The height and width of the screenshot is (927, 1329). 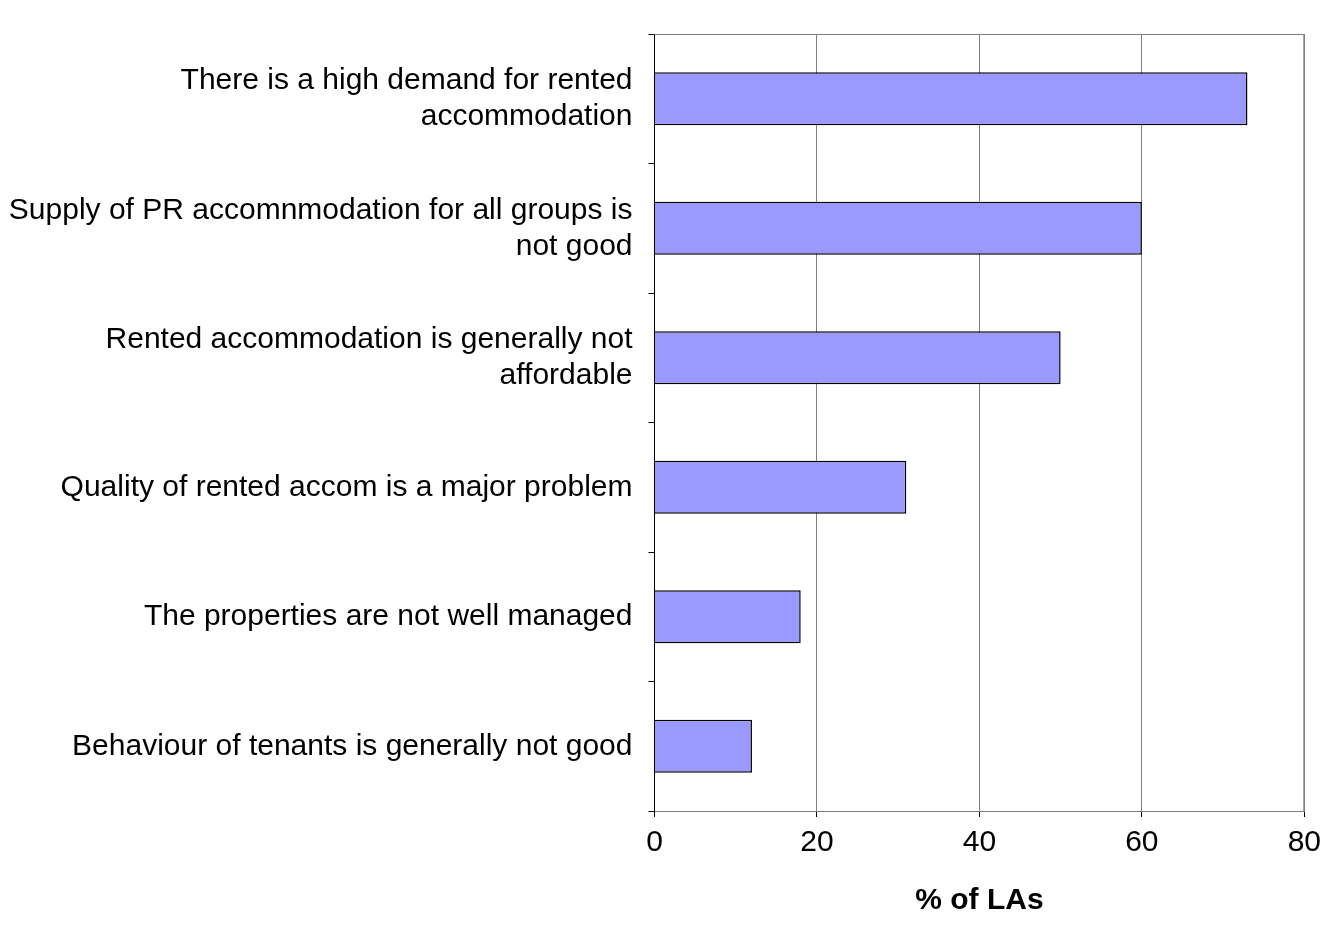 I want to click on x-axis-title: % of LAs, so click(x=979, y=899).